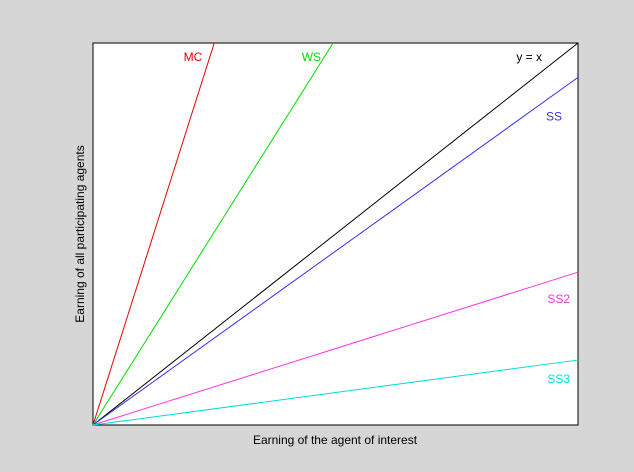  Describe the element at coordinates (558, 379) in the screenshot. I see `series-label-ss3: SS3` at that location.